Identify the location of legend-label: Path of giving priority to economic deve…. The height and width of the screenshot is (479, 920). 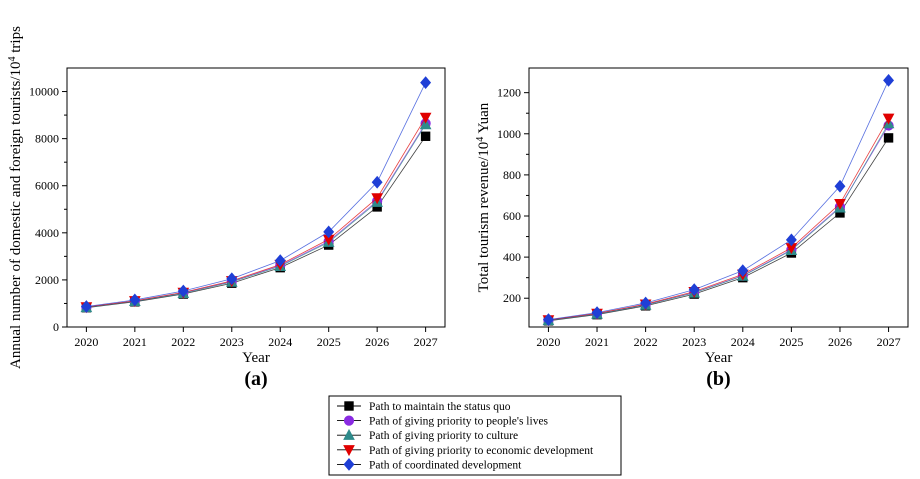
(481, 451).